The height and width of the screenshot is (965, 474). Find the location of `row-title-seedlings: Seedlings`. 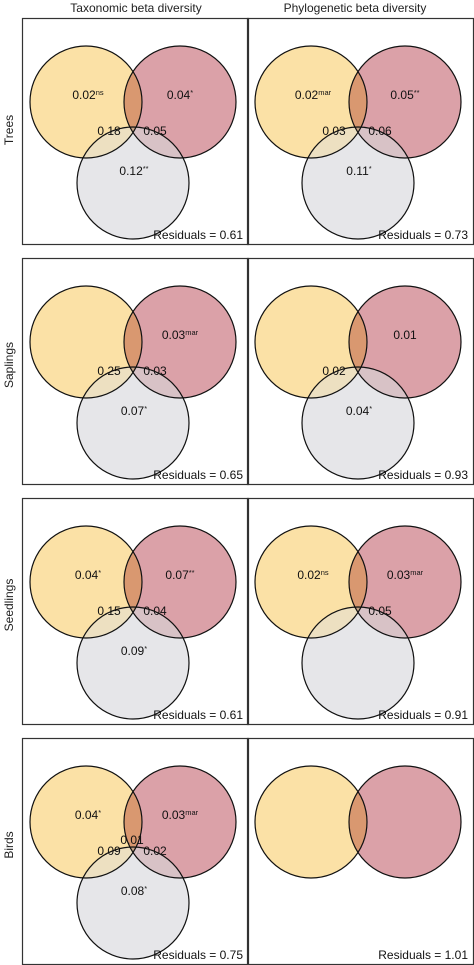

row-title-seedlings: Seedlings is located at coordinates (9, 605).